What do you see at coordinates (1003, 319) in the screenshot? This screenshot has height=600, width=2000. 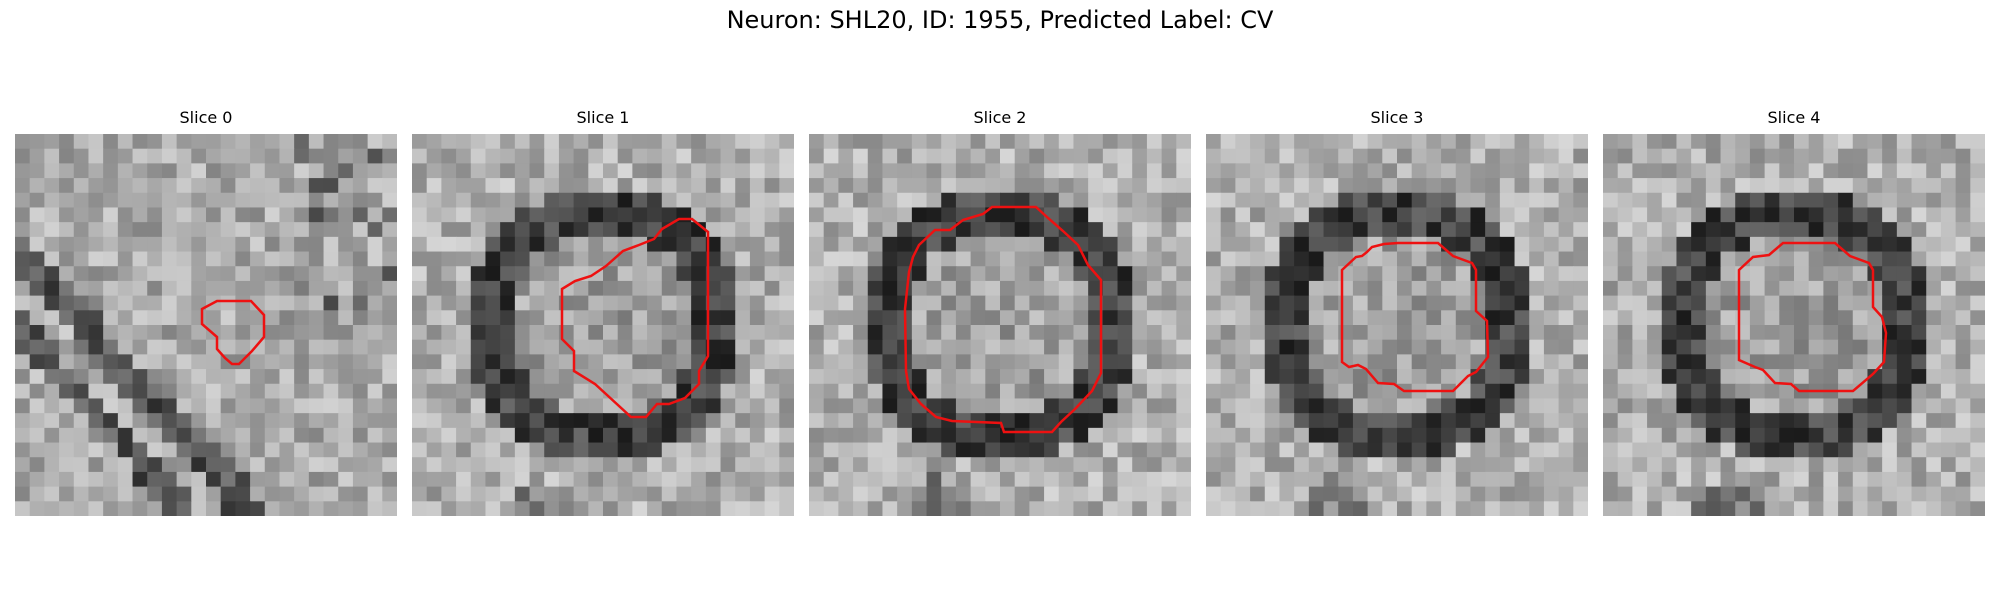 I see `contour-outline` at bounding box center [1003, 319].